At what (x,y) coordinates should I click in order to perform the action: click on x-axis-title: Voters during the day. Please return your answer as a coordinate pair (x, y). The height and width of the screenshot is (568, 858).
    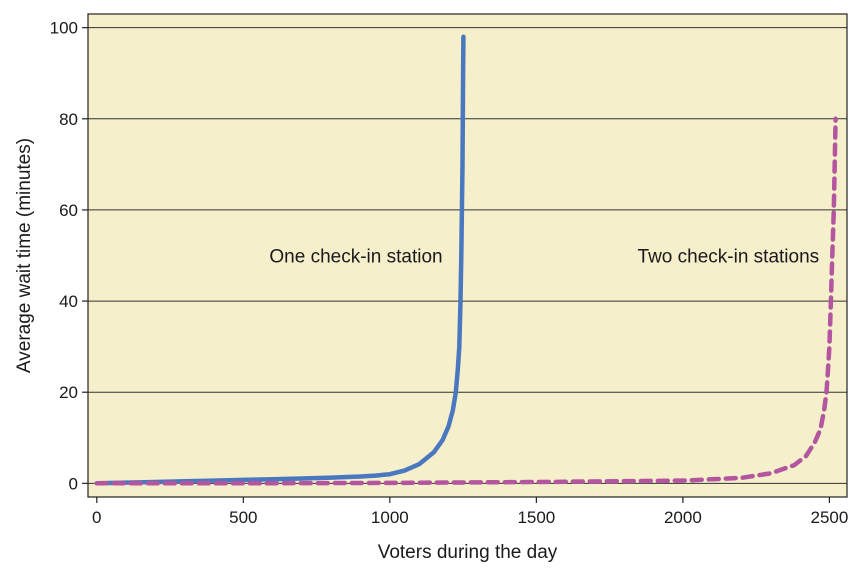
    Looking at the image, I should click on (468, 552).